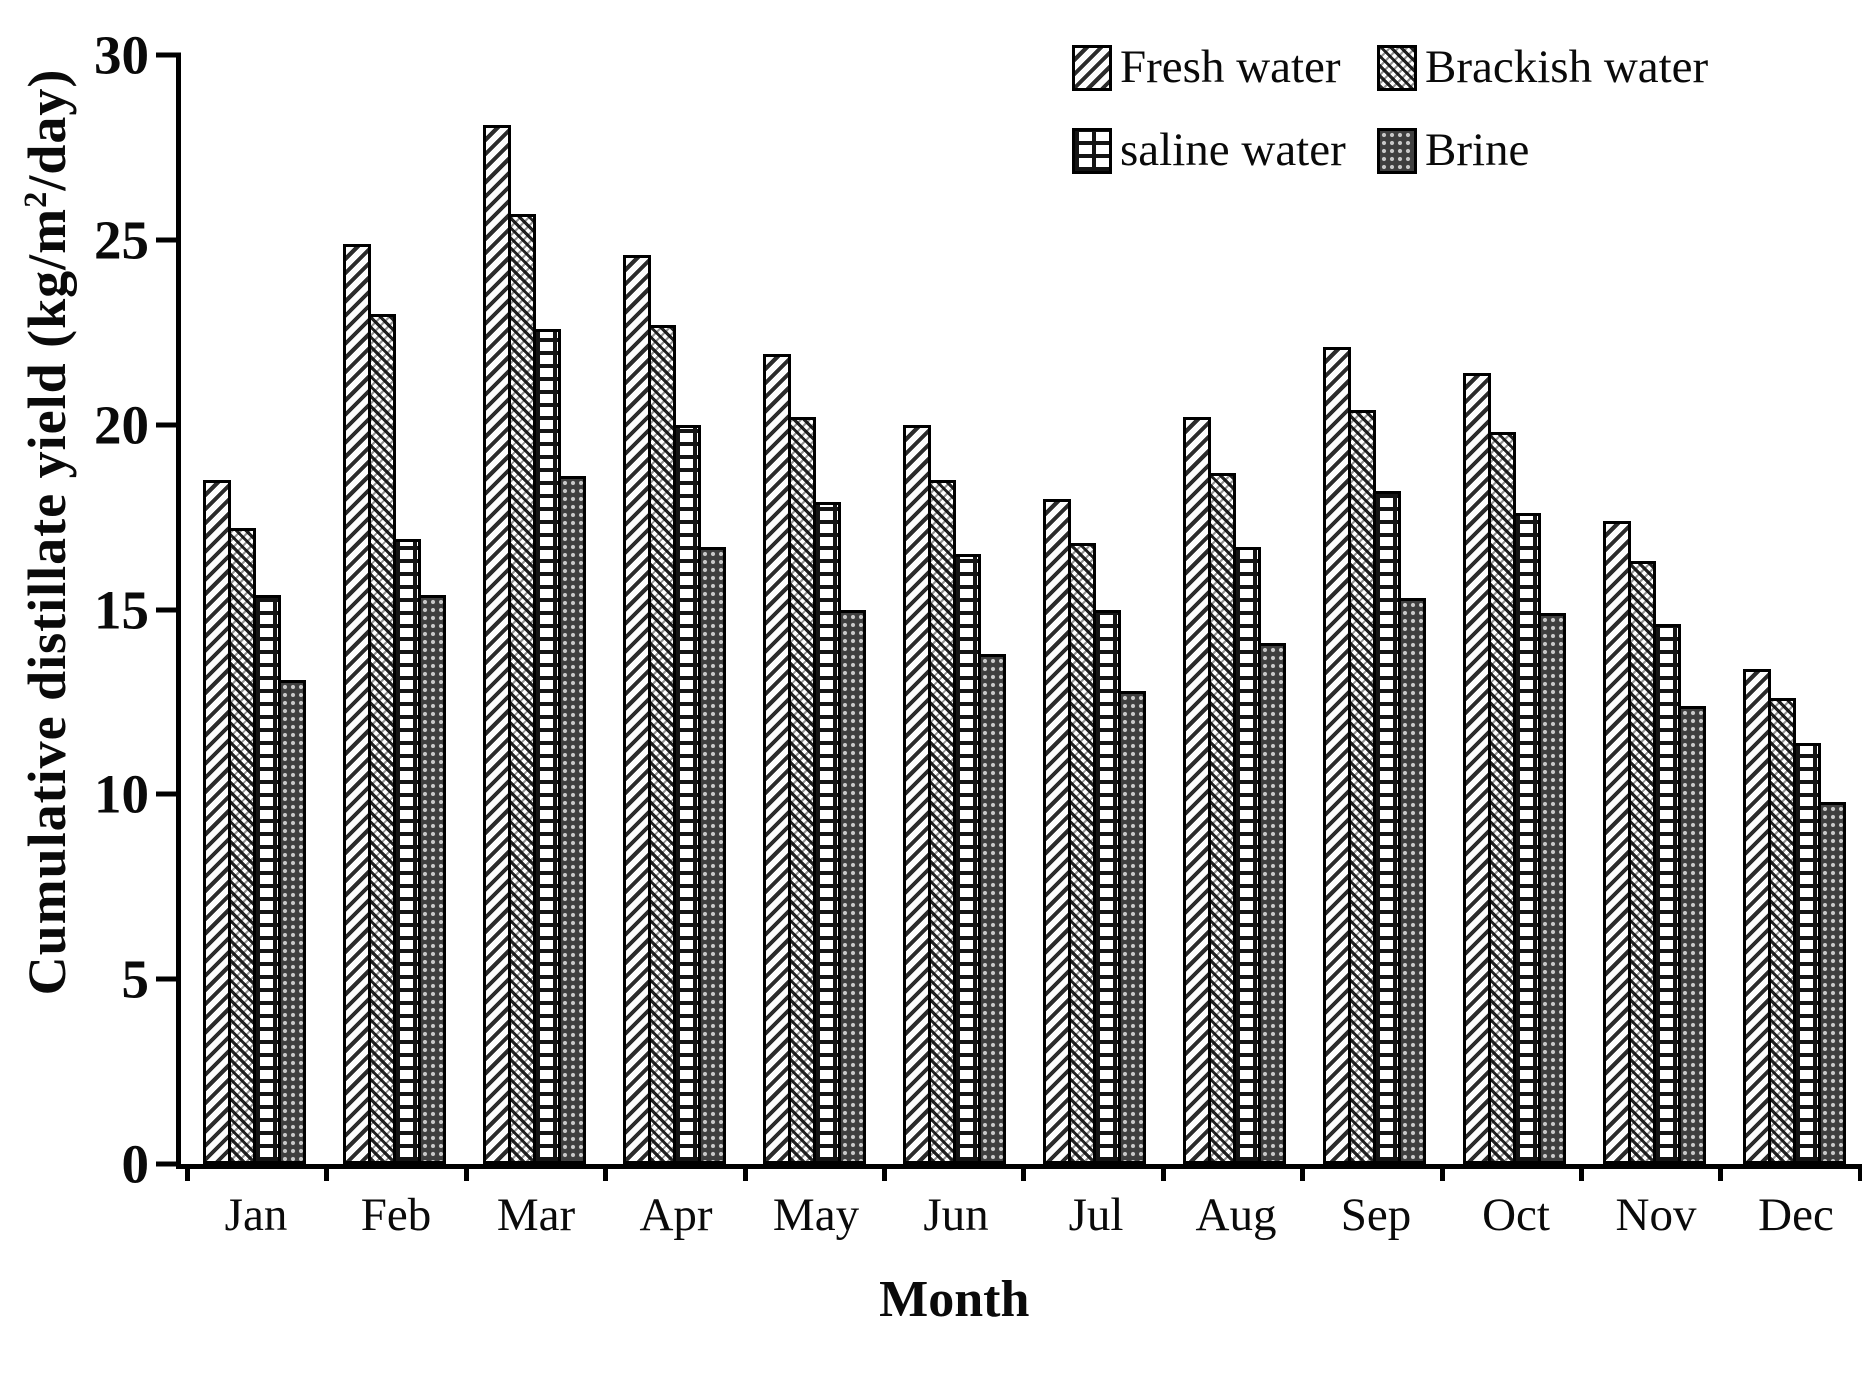 This screenshot has width=1862, height=1379. Describe the element at coordinates (1236, 1215) in the screenshot. I see `x-tick-label-aug: Aug` at that location.